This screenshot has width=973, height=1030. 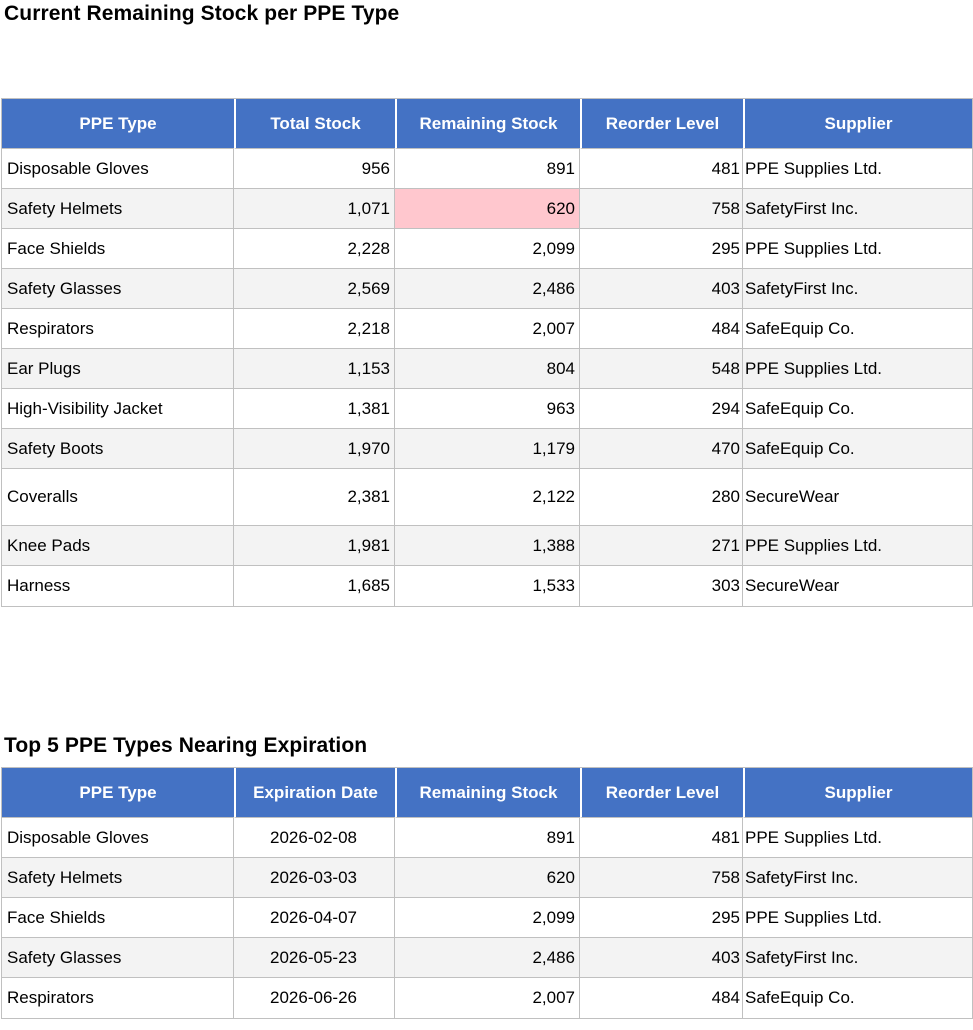 What do you see at coordinates (118, 586) in the screenshot?
I see `cell-ppe-type: Harness` at bounding box center [118, 586].